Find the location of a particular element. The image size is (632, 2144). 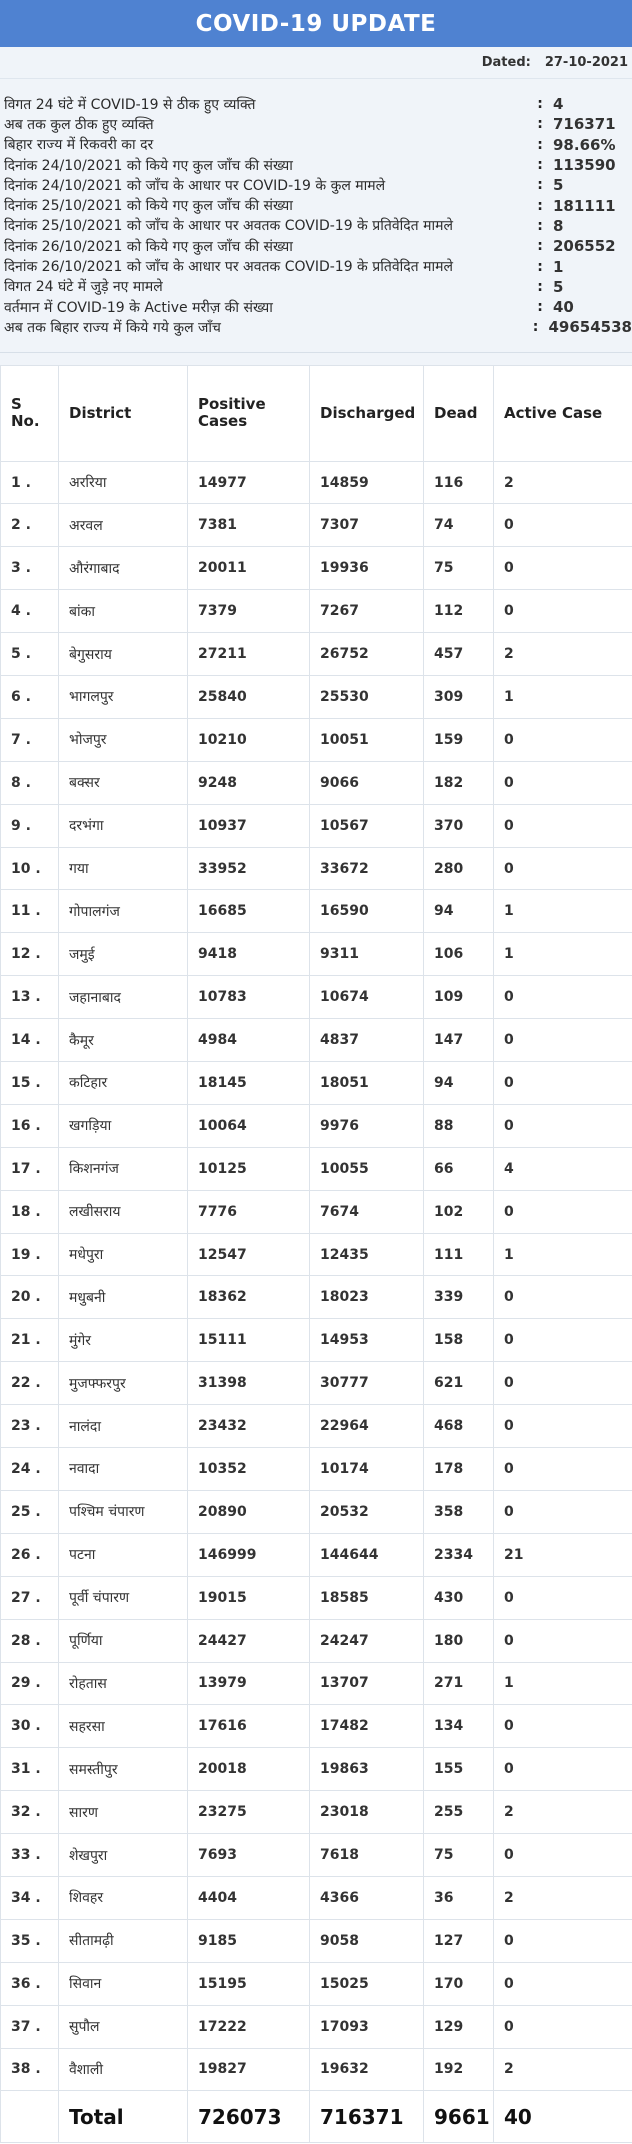

table-row: 11 . गोपालगंज 16685 16590 94 1 is located at coordinates (316, 911).